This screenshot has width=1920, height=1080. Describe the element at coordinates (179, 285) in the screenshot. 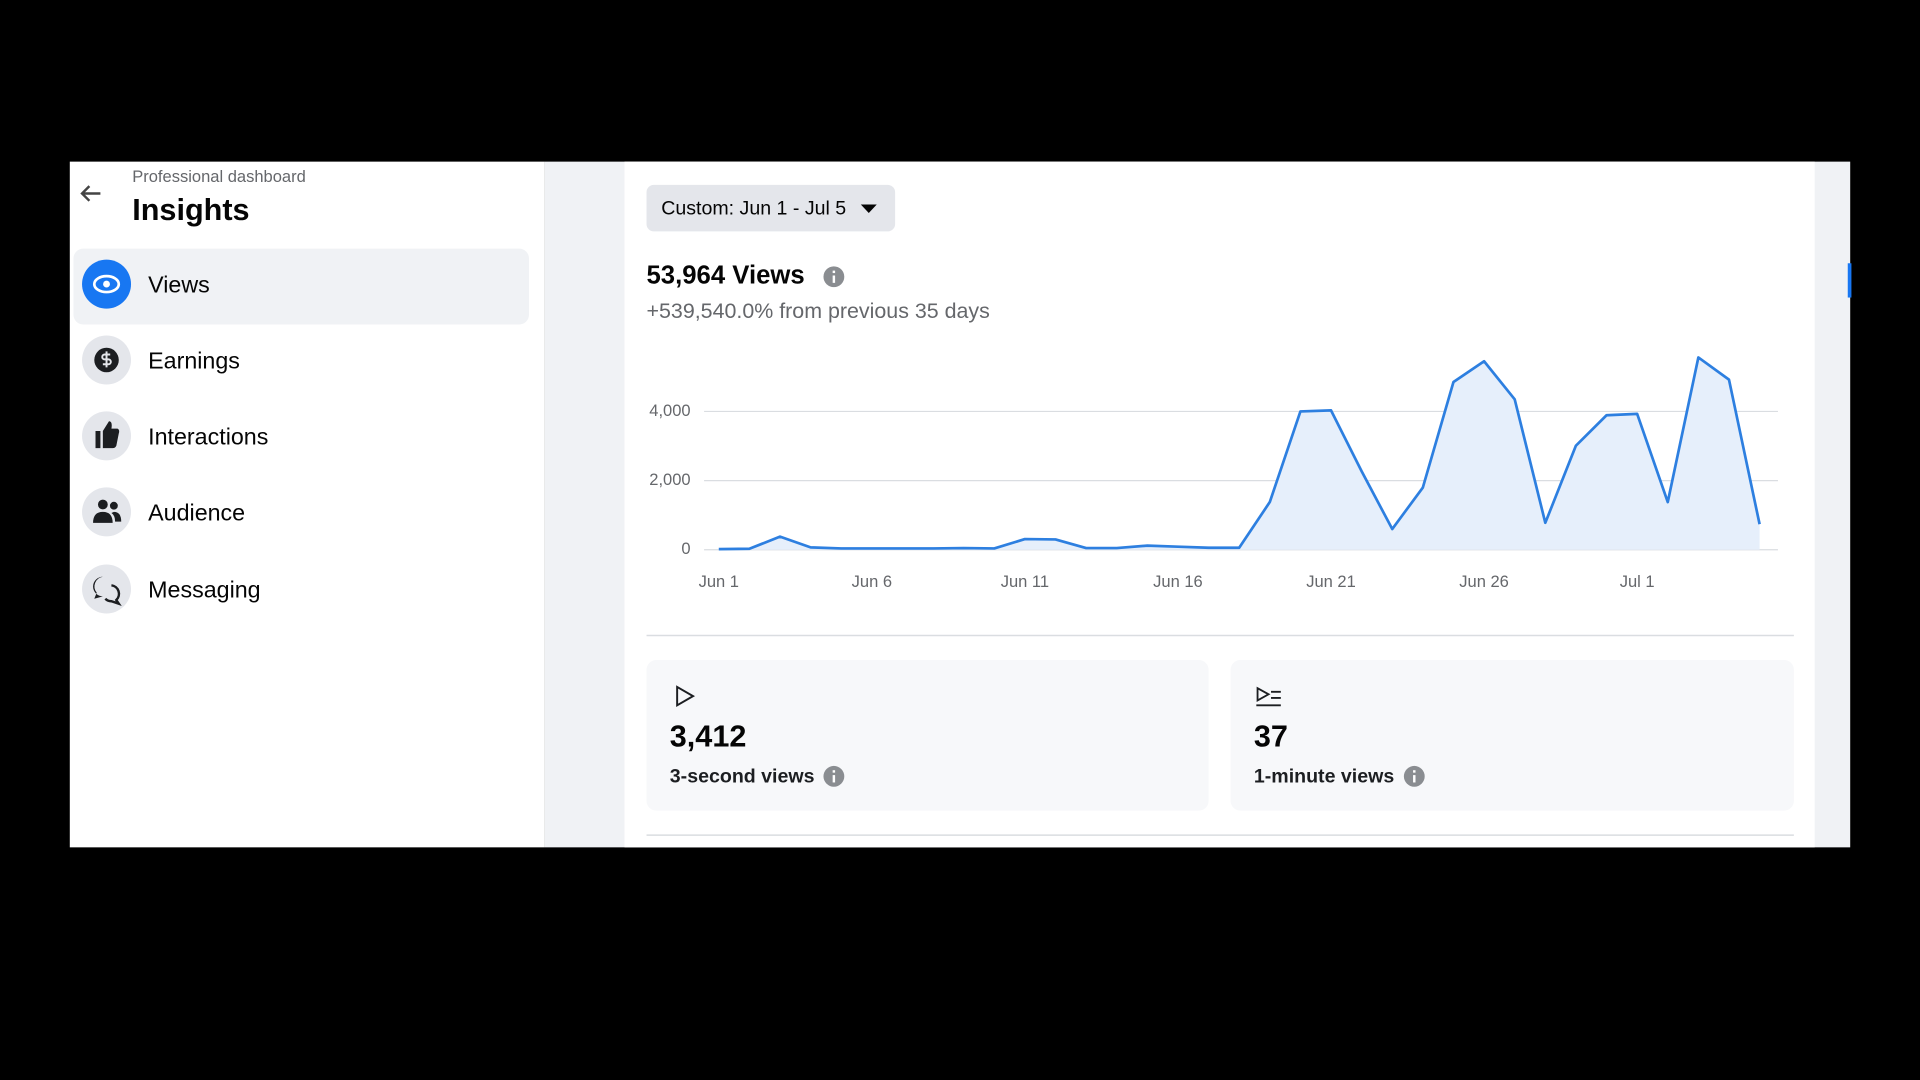

I see `nav-label: Views` at that location.